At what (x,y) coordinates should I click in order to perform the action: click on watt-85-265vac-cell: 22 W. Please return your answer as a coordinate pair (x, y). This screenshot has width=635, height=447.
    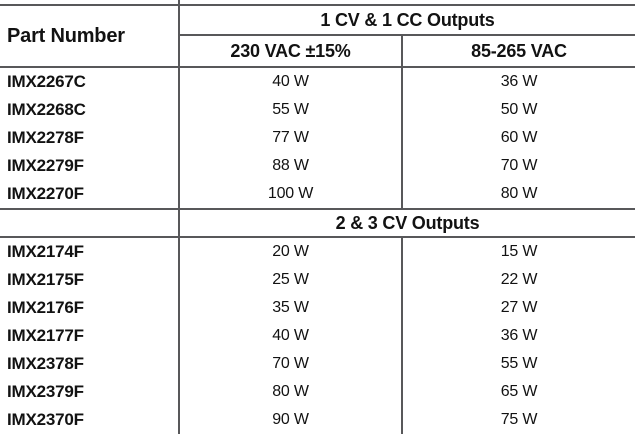
    Looking at the image, I should click on (519, 279).